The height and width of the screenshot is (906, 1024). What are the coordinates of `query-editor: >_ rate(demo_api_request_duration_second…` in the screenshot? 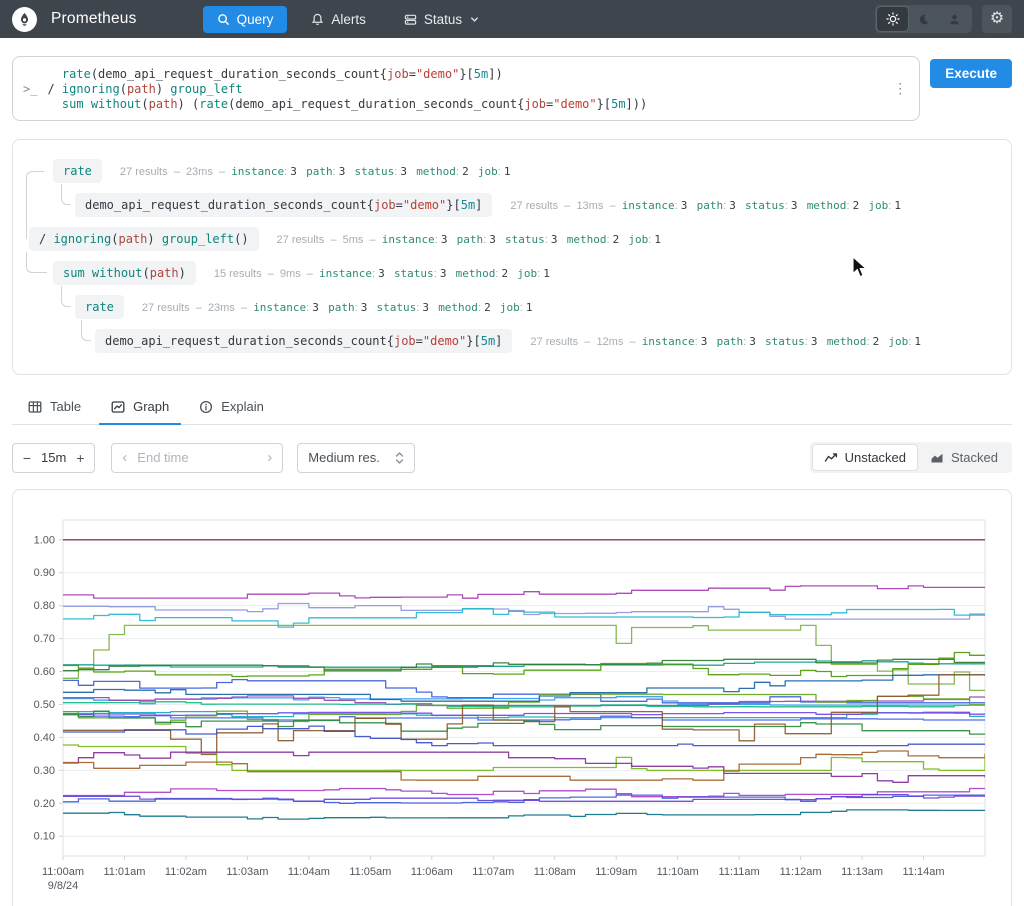 It's located at (466, 88).